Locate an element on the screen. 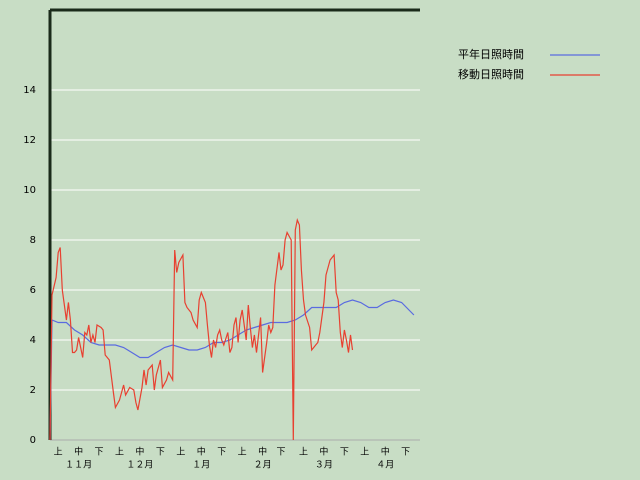 The width and height of the screenshot is (640, 480). month-label: １月 is located at coordinates (201, 465).